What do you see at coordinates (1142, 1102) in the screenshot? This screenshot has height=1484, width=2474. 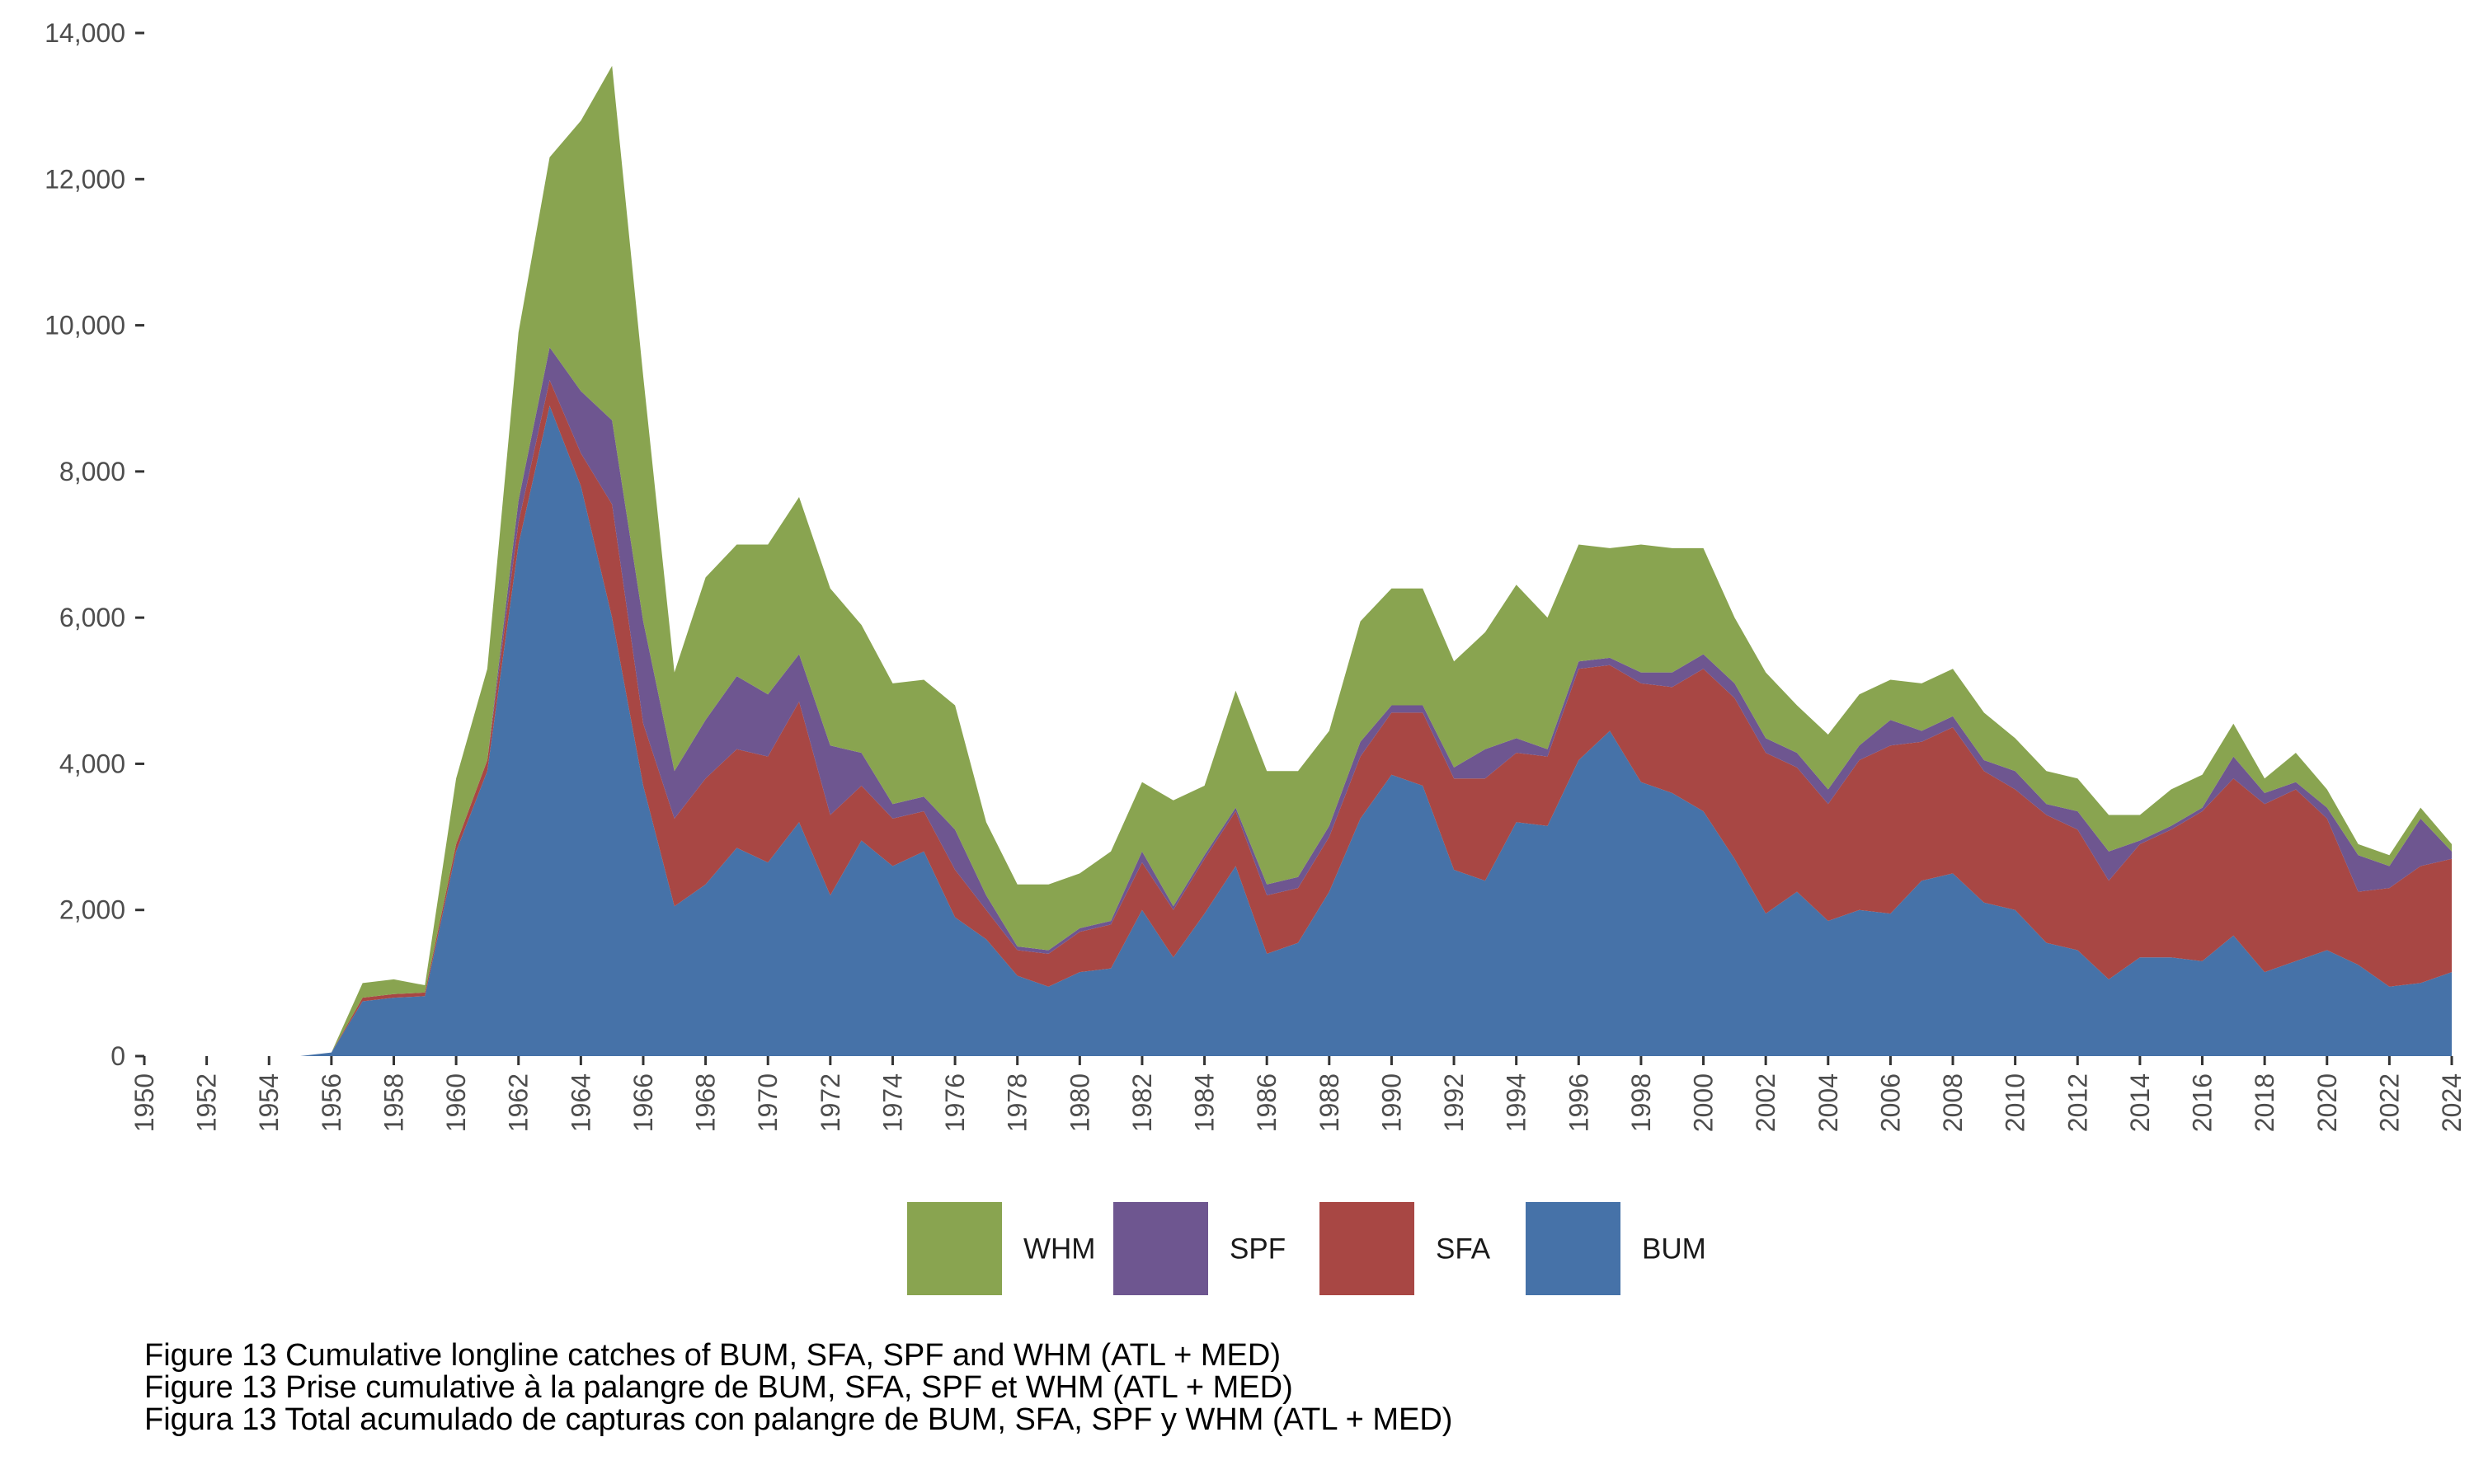 I see `x-tick-label: 1982` at bounding box center [1142, 1102].